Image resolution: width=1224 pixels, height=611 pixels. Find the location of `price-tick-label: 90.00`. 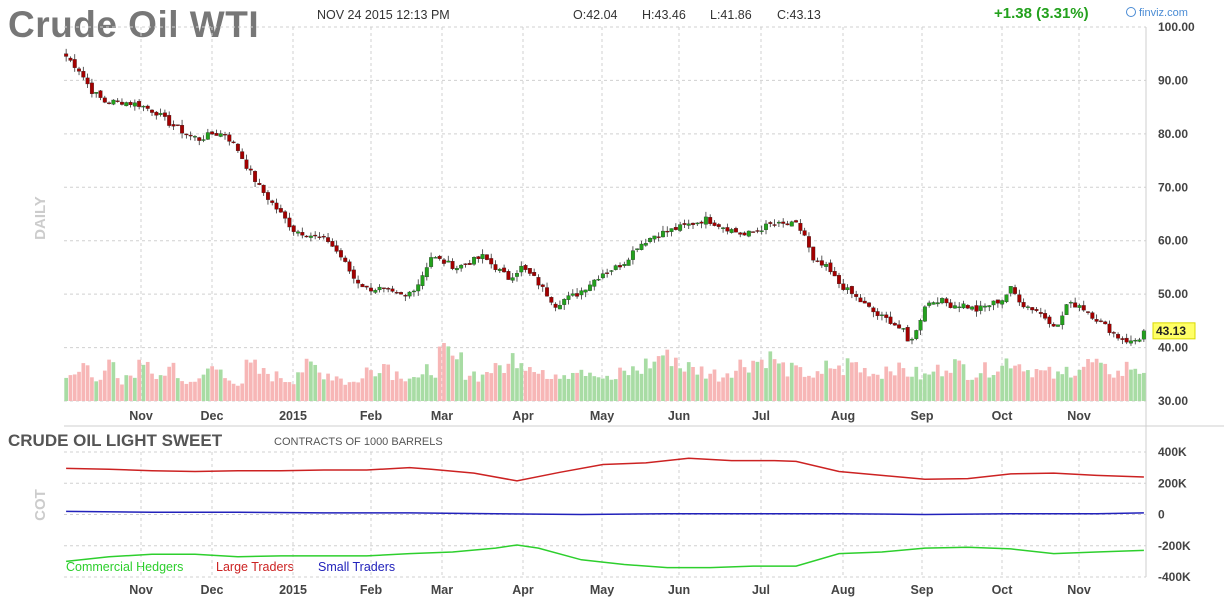

price-tick-label: 90.00 is located at coordinates (1173, 80).